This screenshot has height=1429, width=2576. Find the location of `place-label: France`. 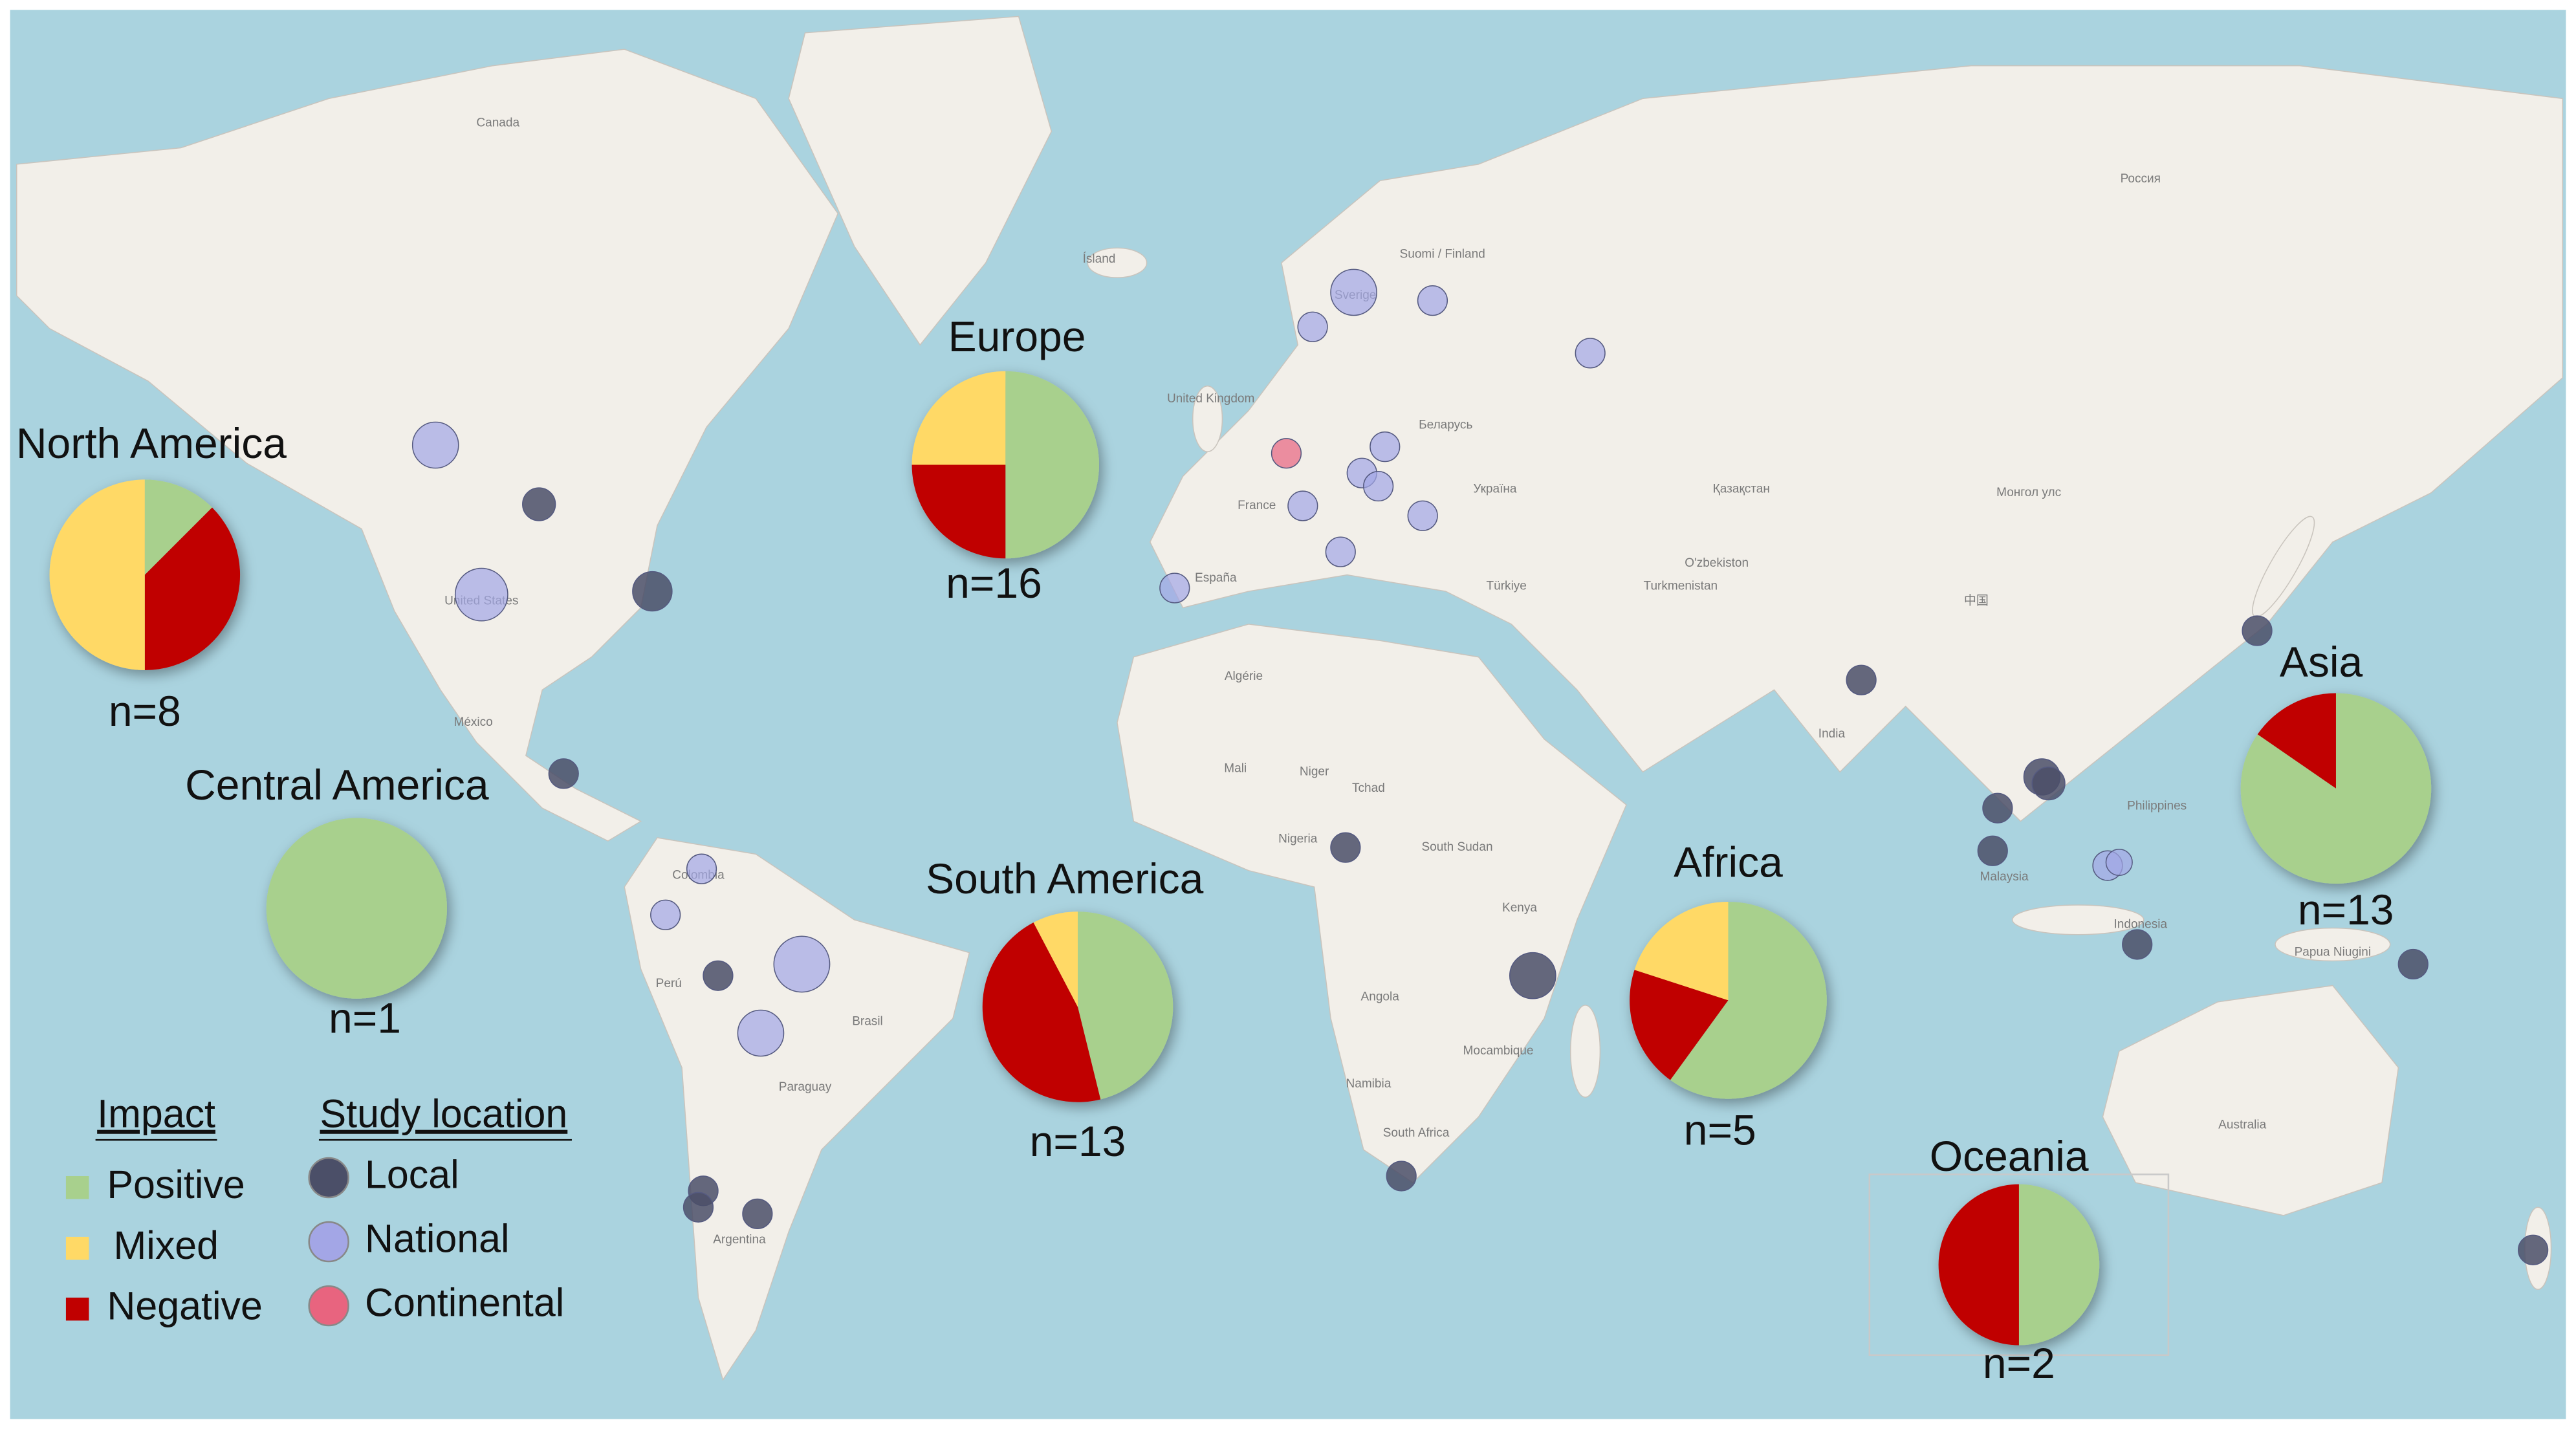

place-label: France is located at coordinates (1257, 505).